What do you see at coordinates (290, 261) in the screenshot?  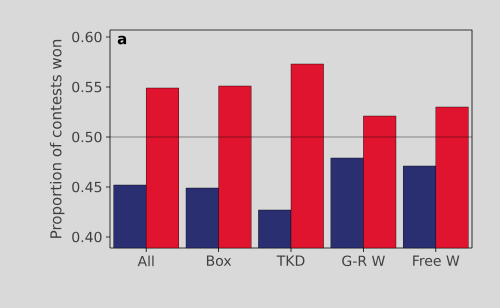 I see `x-tick-label: TKD` at bounding box center [290, 261].